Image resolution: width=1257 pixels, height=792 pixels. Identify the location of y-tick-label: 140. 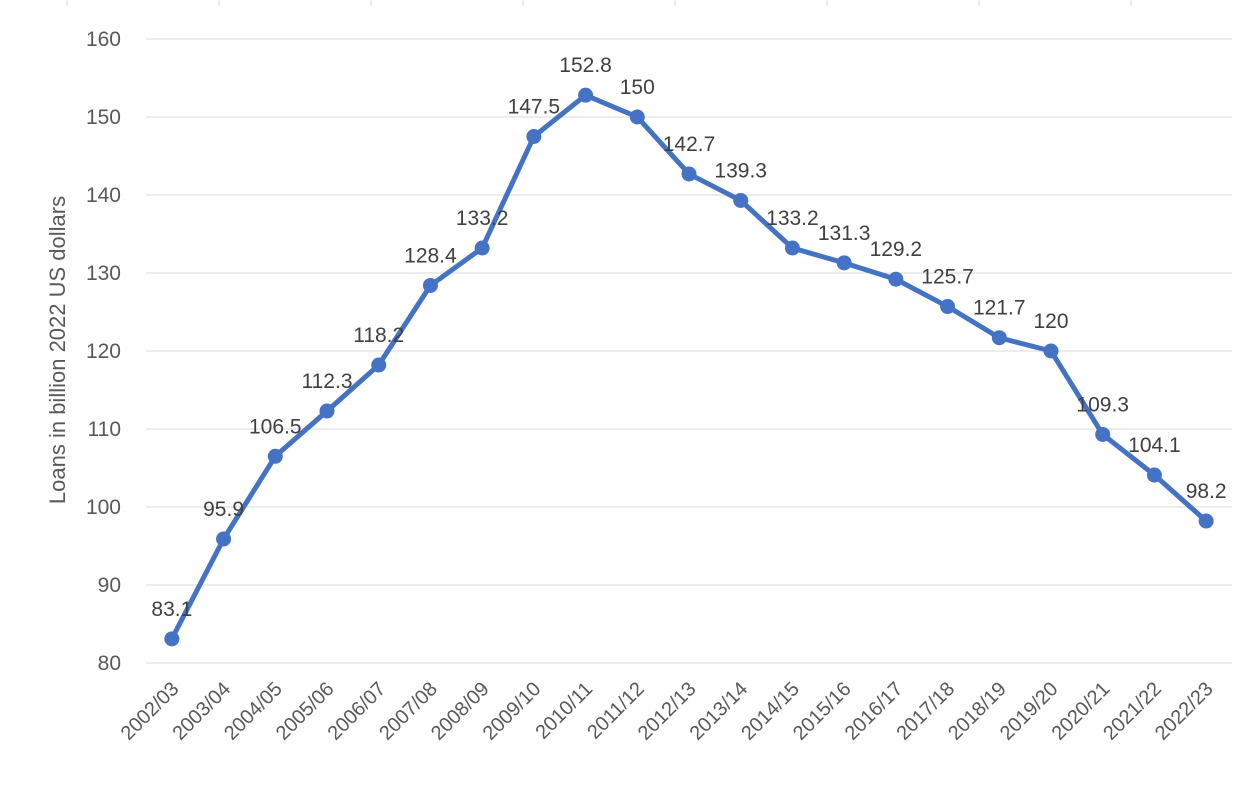
(103, 195).